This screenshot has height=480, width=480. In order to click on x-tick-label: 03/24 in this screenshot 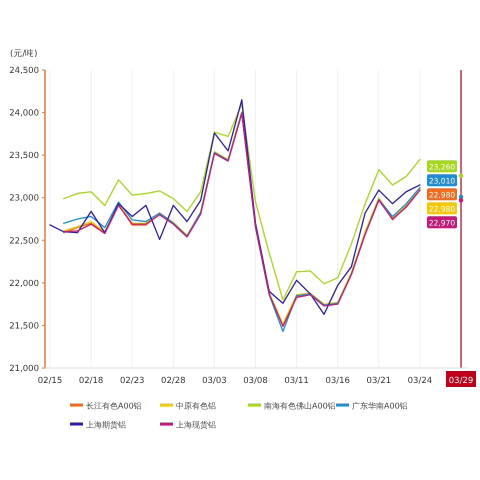, I will do `click(420, 381)`.